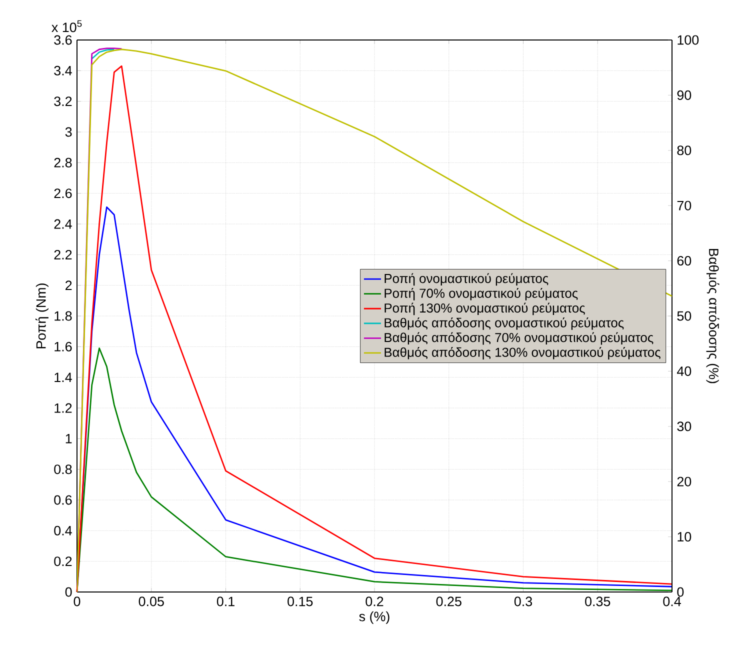 Image resolution: width=746 pixels, height=650 pixels. I want to click on y2-tick-label: 0, so click(680, 592).